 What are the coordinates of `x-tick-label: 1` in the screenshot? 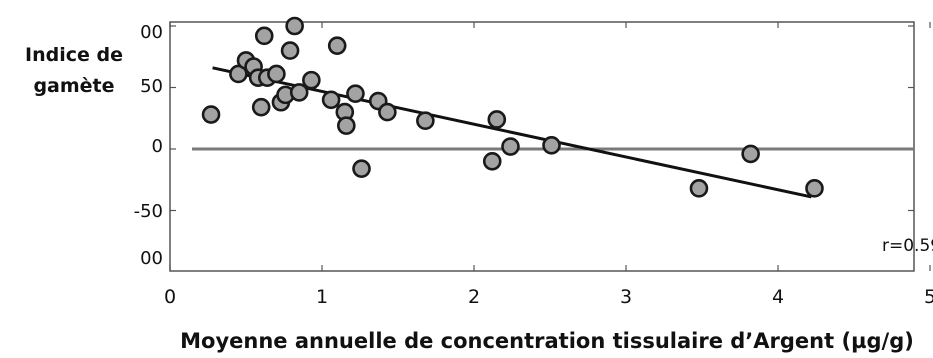 It's located at (322, 297).